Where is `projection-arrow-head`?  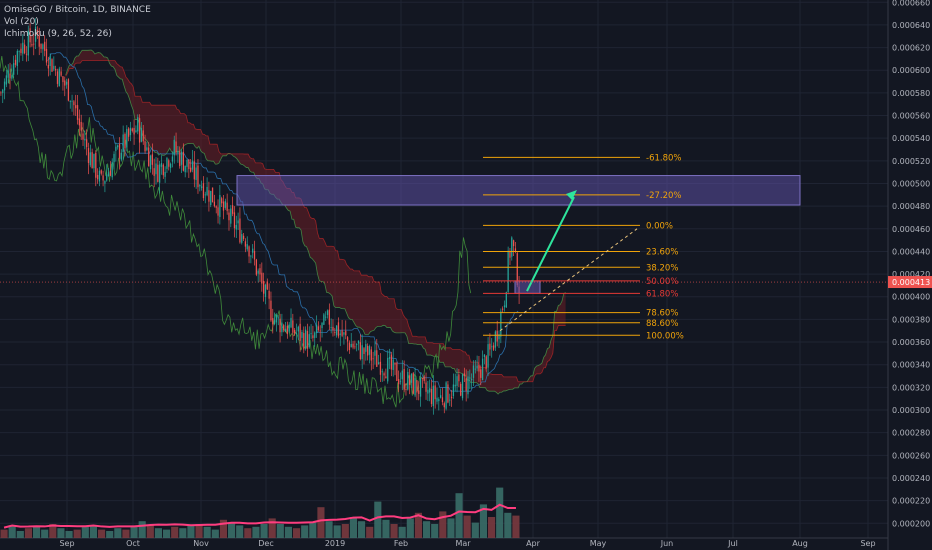 projection-arrow-head is located at coordinates (571, 195).